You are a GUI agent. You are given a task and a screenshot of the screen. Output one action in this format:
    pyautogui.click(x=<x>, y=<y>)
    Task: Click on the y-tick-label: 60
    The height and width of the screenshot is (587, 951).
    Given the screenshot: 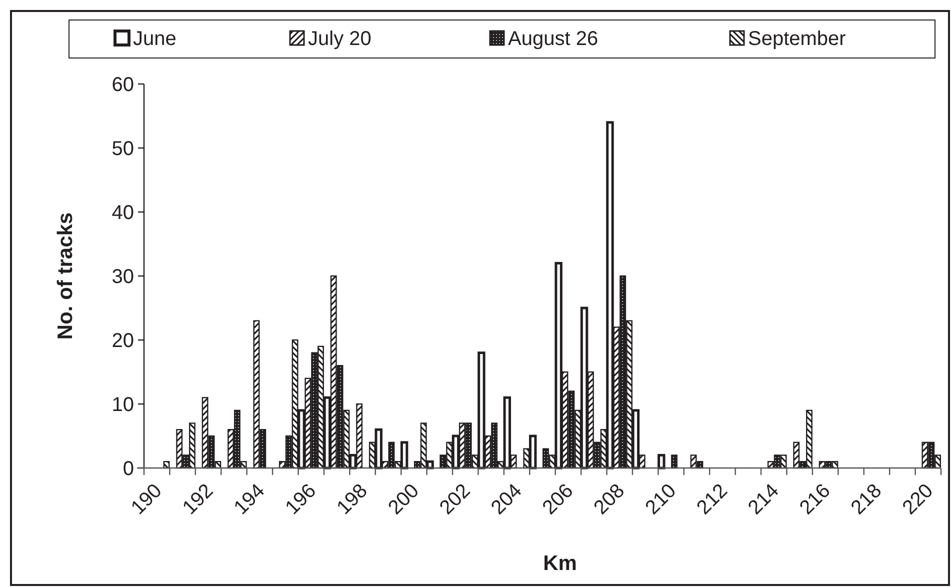 What is the action you would take?
    pyautogui.click(x=123, y=85)
    